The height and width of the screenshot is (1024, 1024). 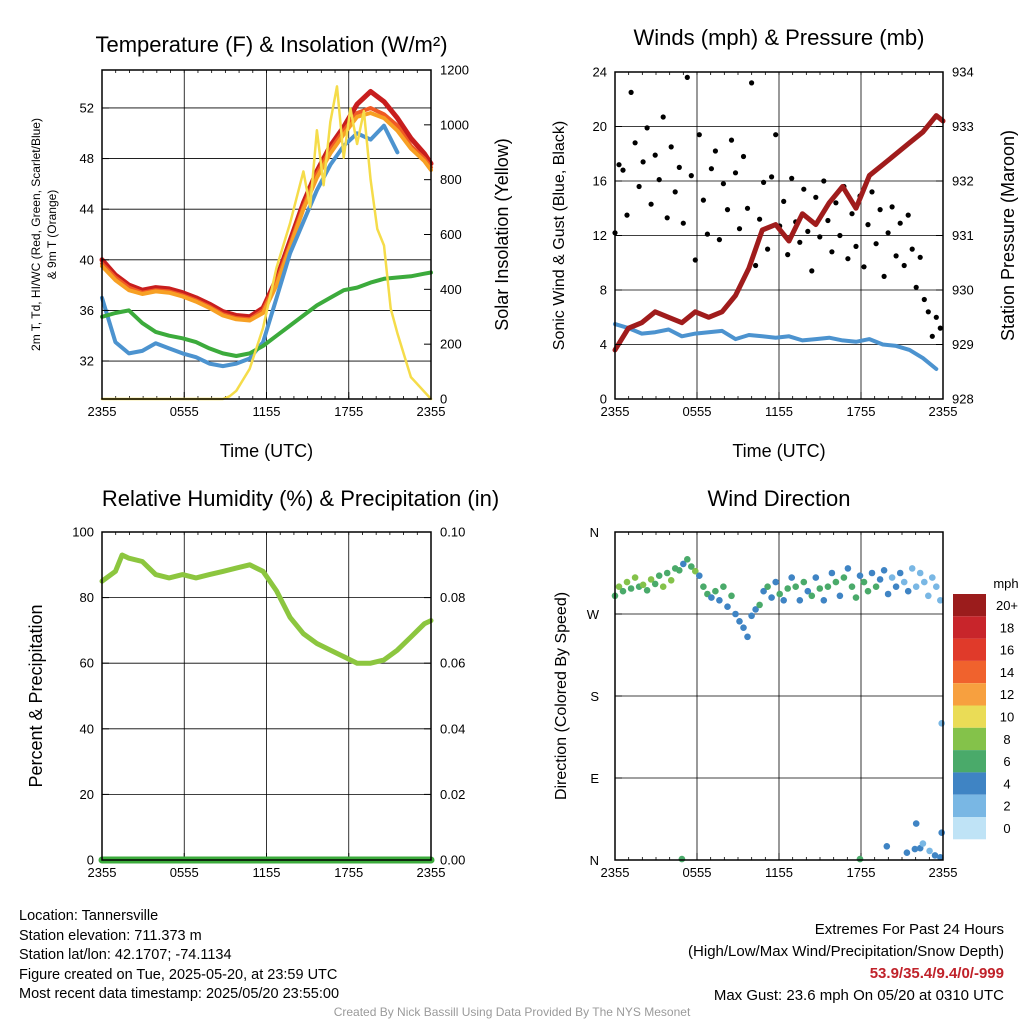 I want to click on y-tick-label: 0, so click(x=90, y=860).